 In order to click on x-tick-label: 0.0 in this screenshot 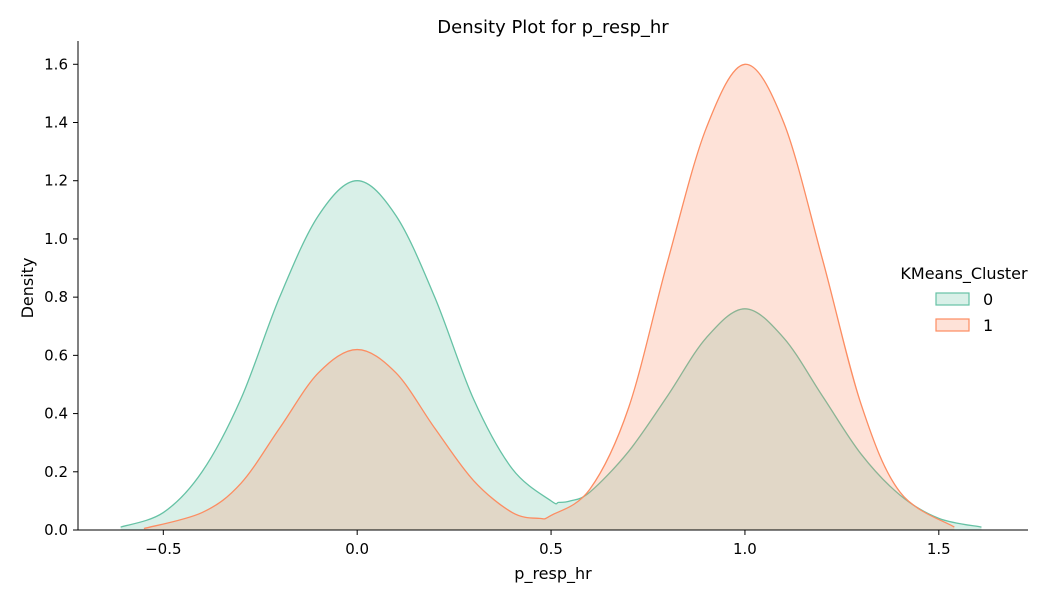, I will do `click(357, 549)`.